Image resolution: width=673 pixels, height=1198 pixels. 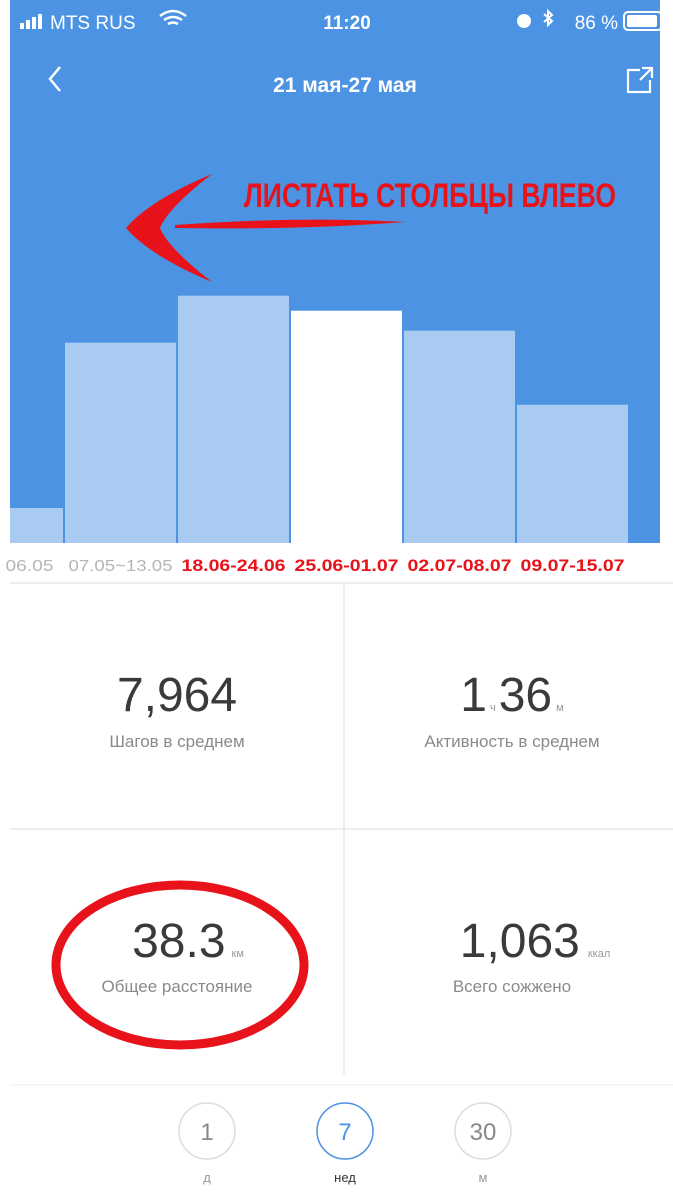 I want to click on tab: 30 м, so click(x=483, y=1143).